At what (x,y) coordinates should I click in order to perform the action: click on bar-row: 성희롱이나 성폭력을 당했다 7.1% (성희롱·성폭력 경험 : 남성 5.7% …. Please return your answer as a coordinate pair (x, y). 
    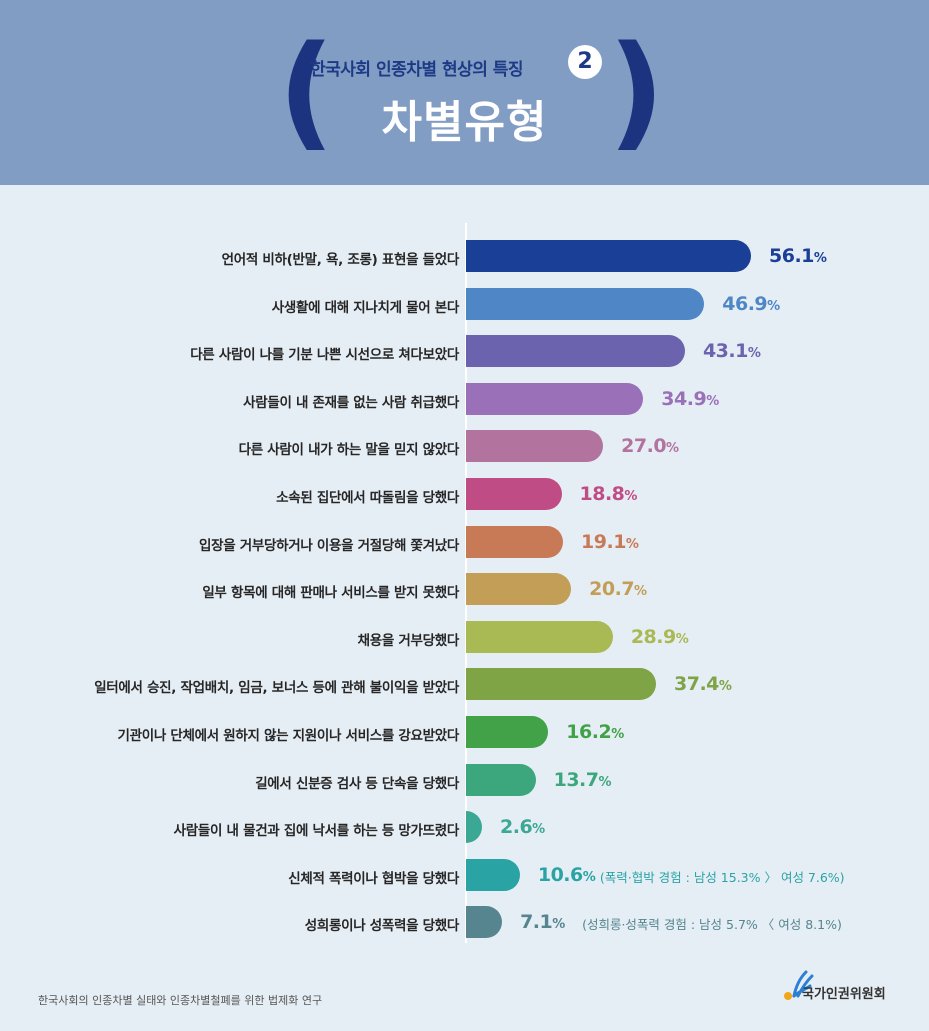
    Looking at the image, I should click on (464, 923).